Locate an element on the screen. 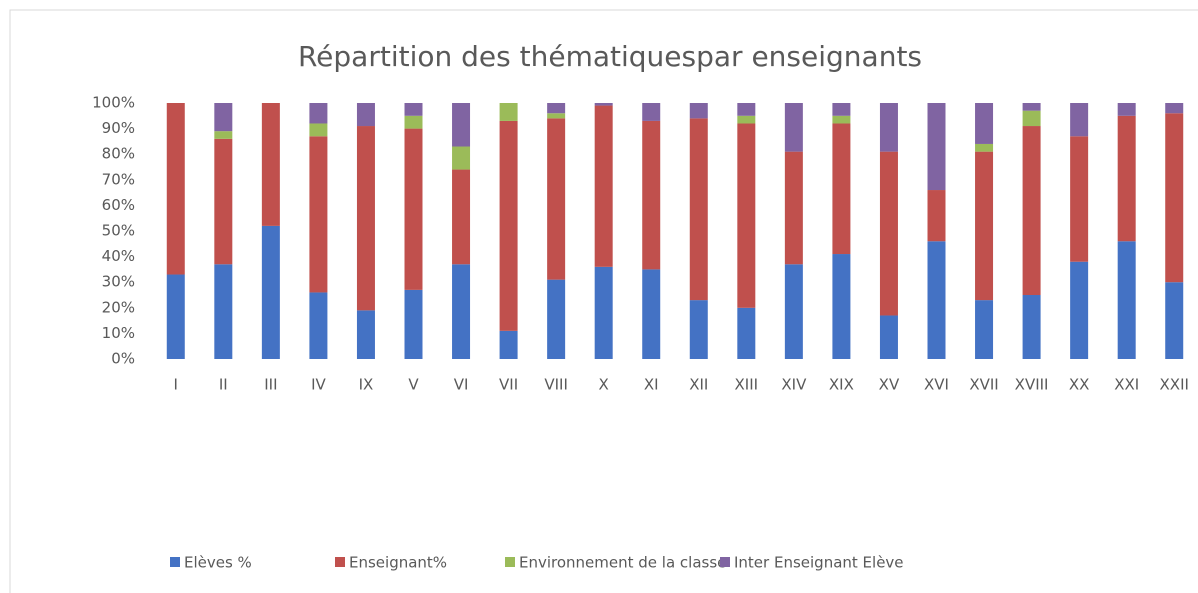 The width and height of the screenshot is (1198, 593). x-tick-label: XI is located at coordinates (651, 385).